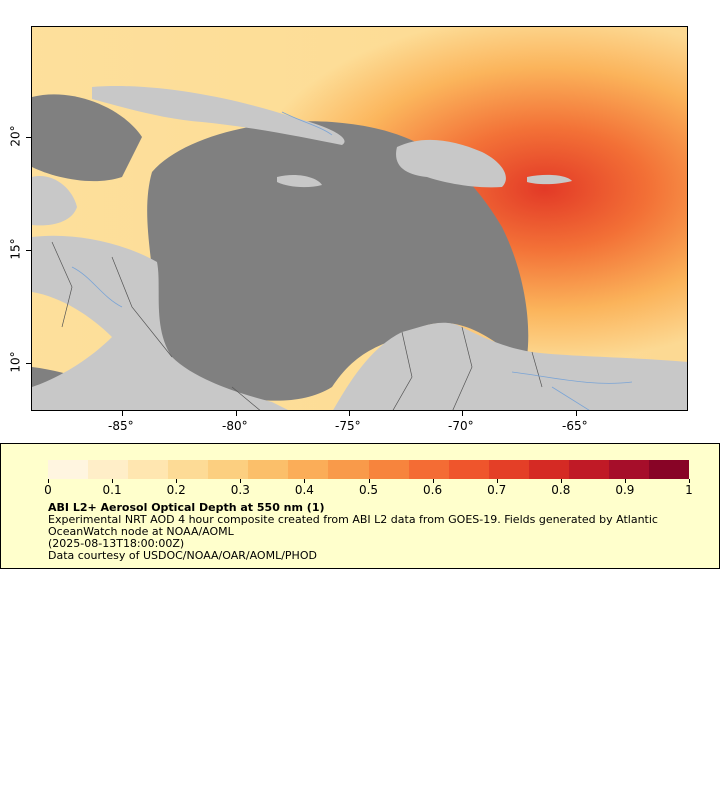 The height and width of the screenshot is (800, 720). I want to click on lon-label: -70°, so click(461, 426).